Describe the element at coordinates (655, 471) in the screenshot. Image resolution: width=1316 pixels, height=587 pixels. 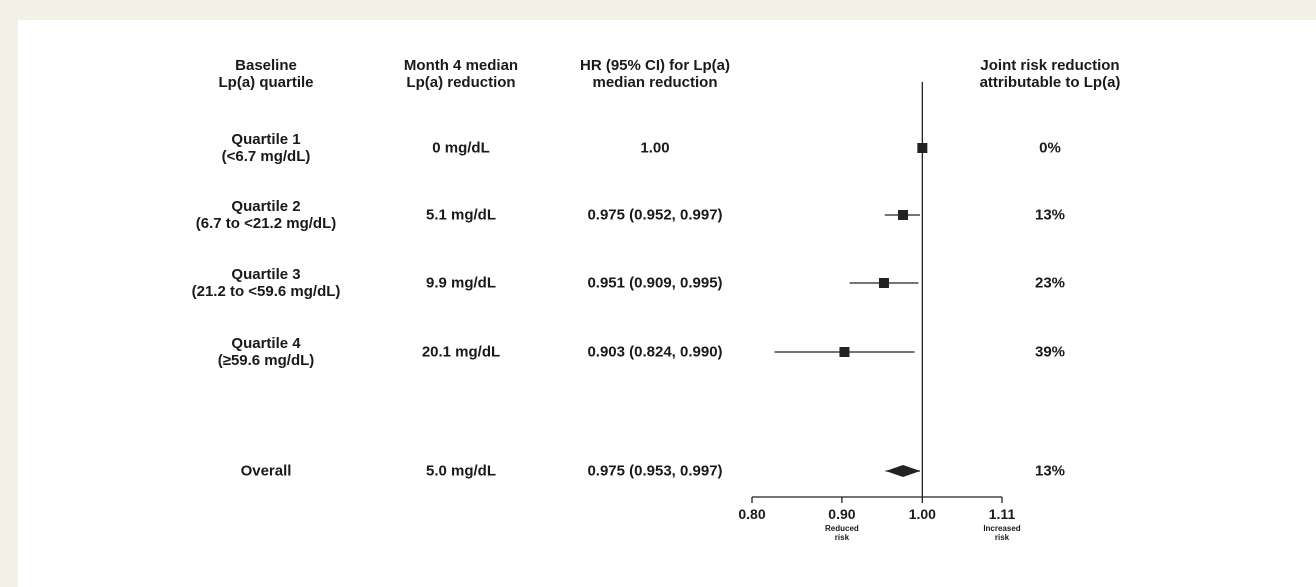
I see `row-hr-overall: 0.975 (0.953, 0.997)` at that location.